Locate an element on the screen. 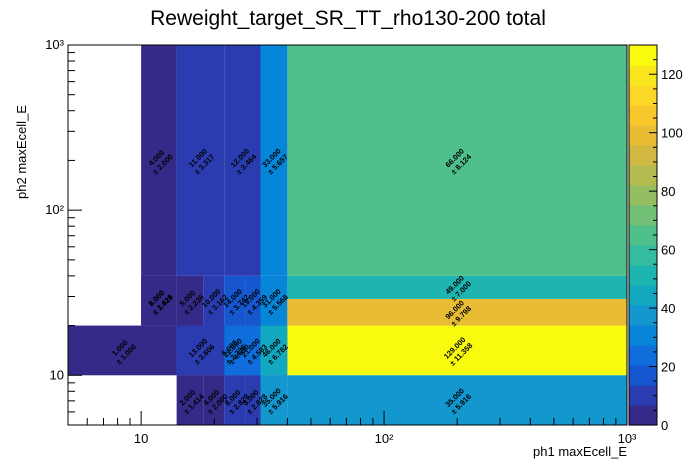  y-tick-label: 10² is located at coordinates (54, 209).